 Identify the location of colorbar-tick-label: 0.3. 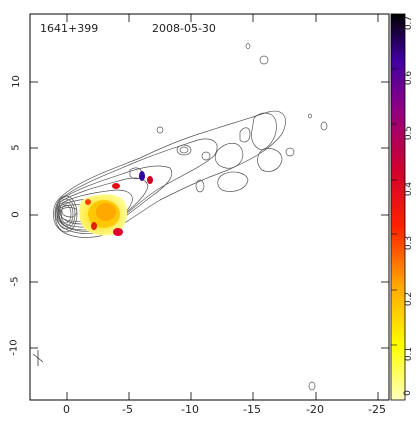
(409, 243).